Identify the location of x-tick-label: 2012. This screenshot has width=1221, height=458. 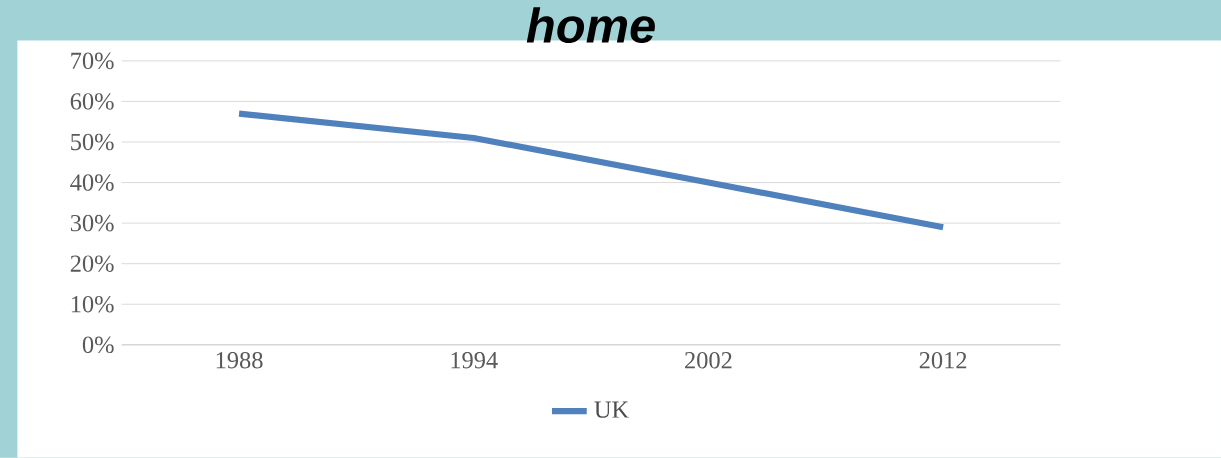
(943, 360).